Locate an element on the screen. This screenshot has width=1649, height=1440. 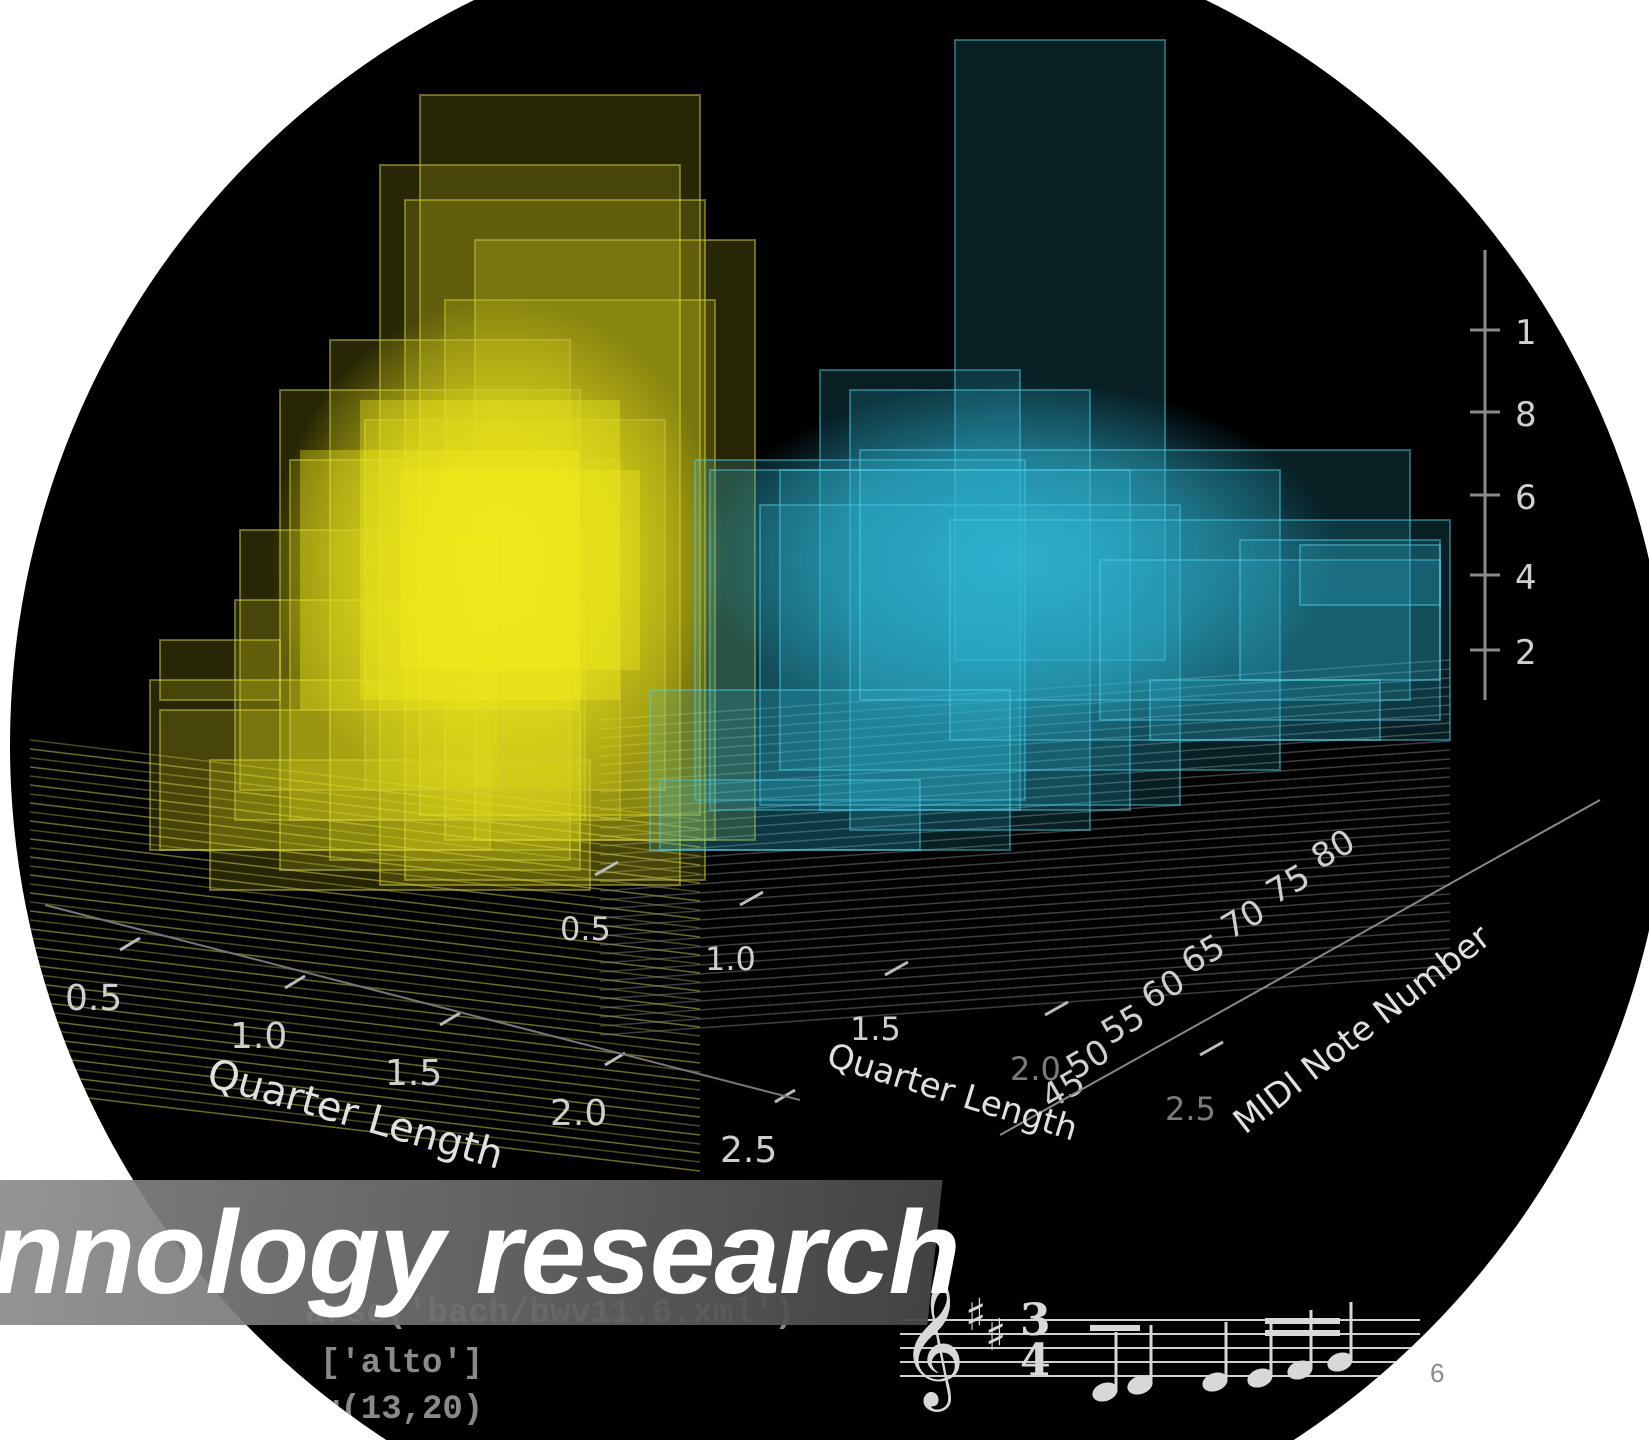
middle-axis: 0.5 1.0 1.5 2.0 2.5 is located at coordinates (892, 994).